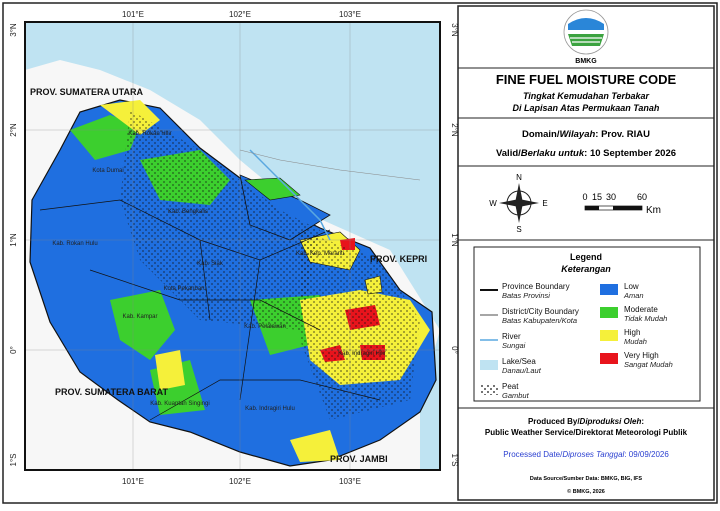 This screenshot has width=720, height=511. I want to click on subtitle: Di Lapisan Atas Permukaan Tanah, so click(586, 108).